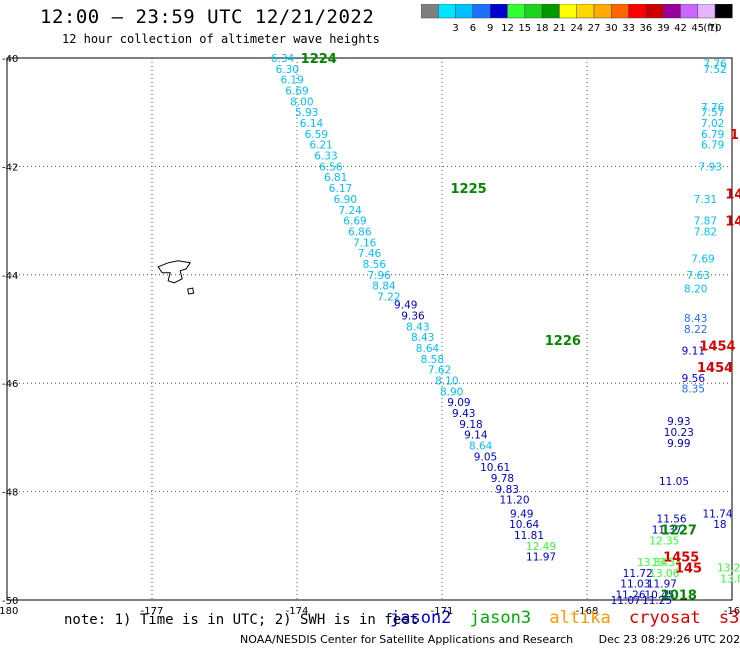 The image size is (740, 650). What do you see at coordinates (10, 384) in the screenshot?
I see `lat-tick-label: -46` at bounding box center [10, 384].